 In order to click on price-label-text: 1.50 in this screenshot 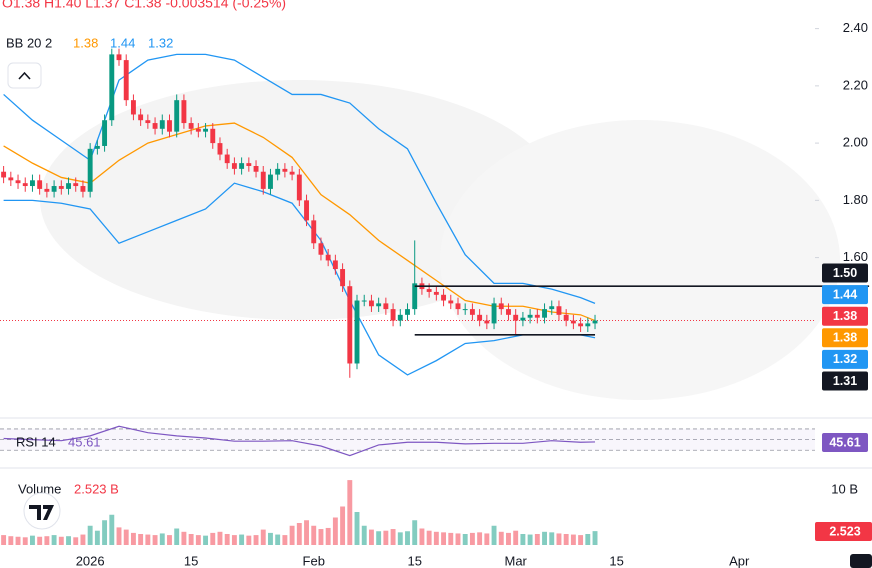, I will do `click(845, 273)`.